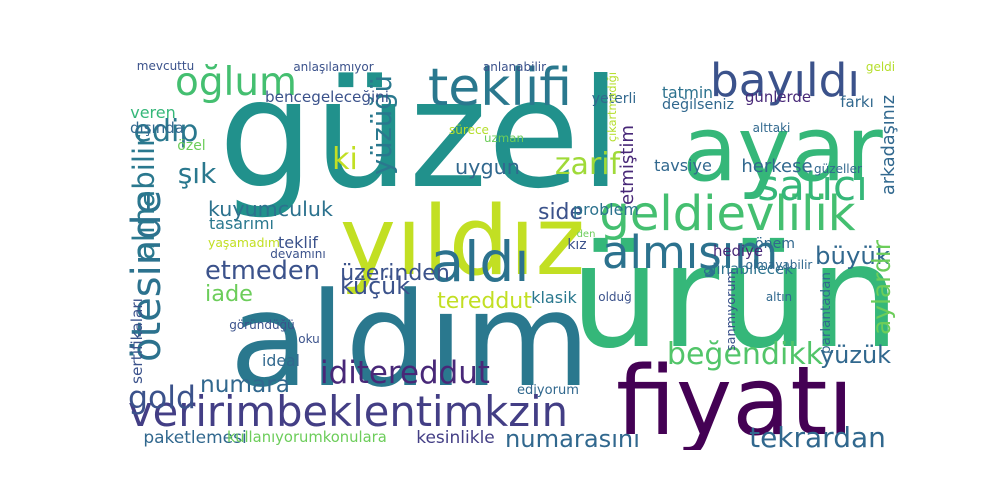  What do you see at coordinates (333, 67) in the screenshot?
I see `word-anlasilamiyor: anlaşılamıyor` at bounding box center [333, 67].